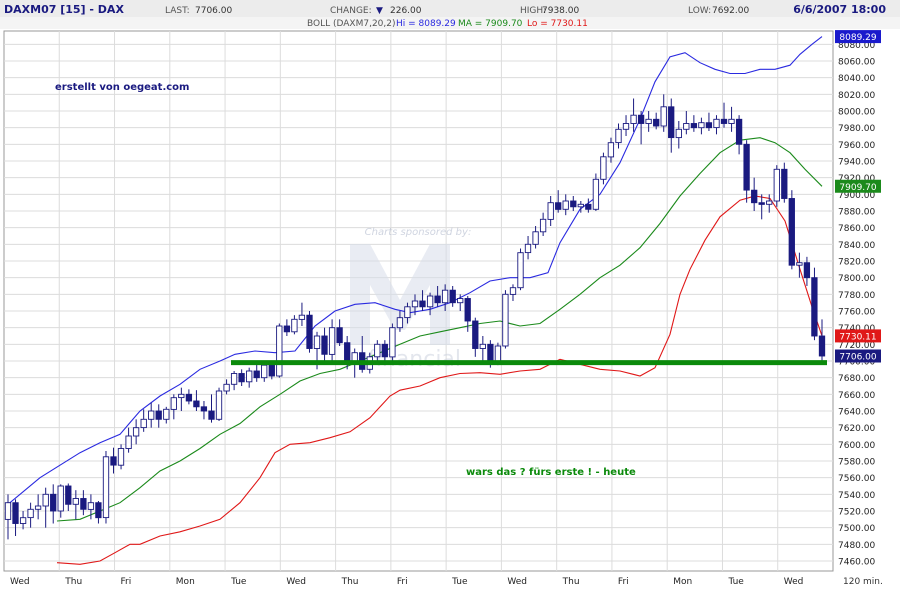  What do you see at coordinates (856, 229) in the screenshot?
I see `y-tick-label: 7860.00` at bounding box center [856, 229].